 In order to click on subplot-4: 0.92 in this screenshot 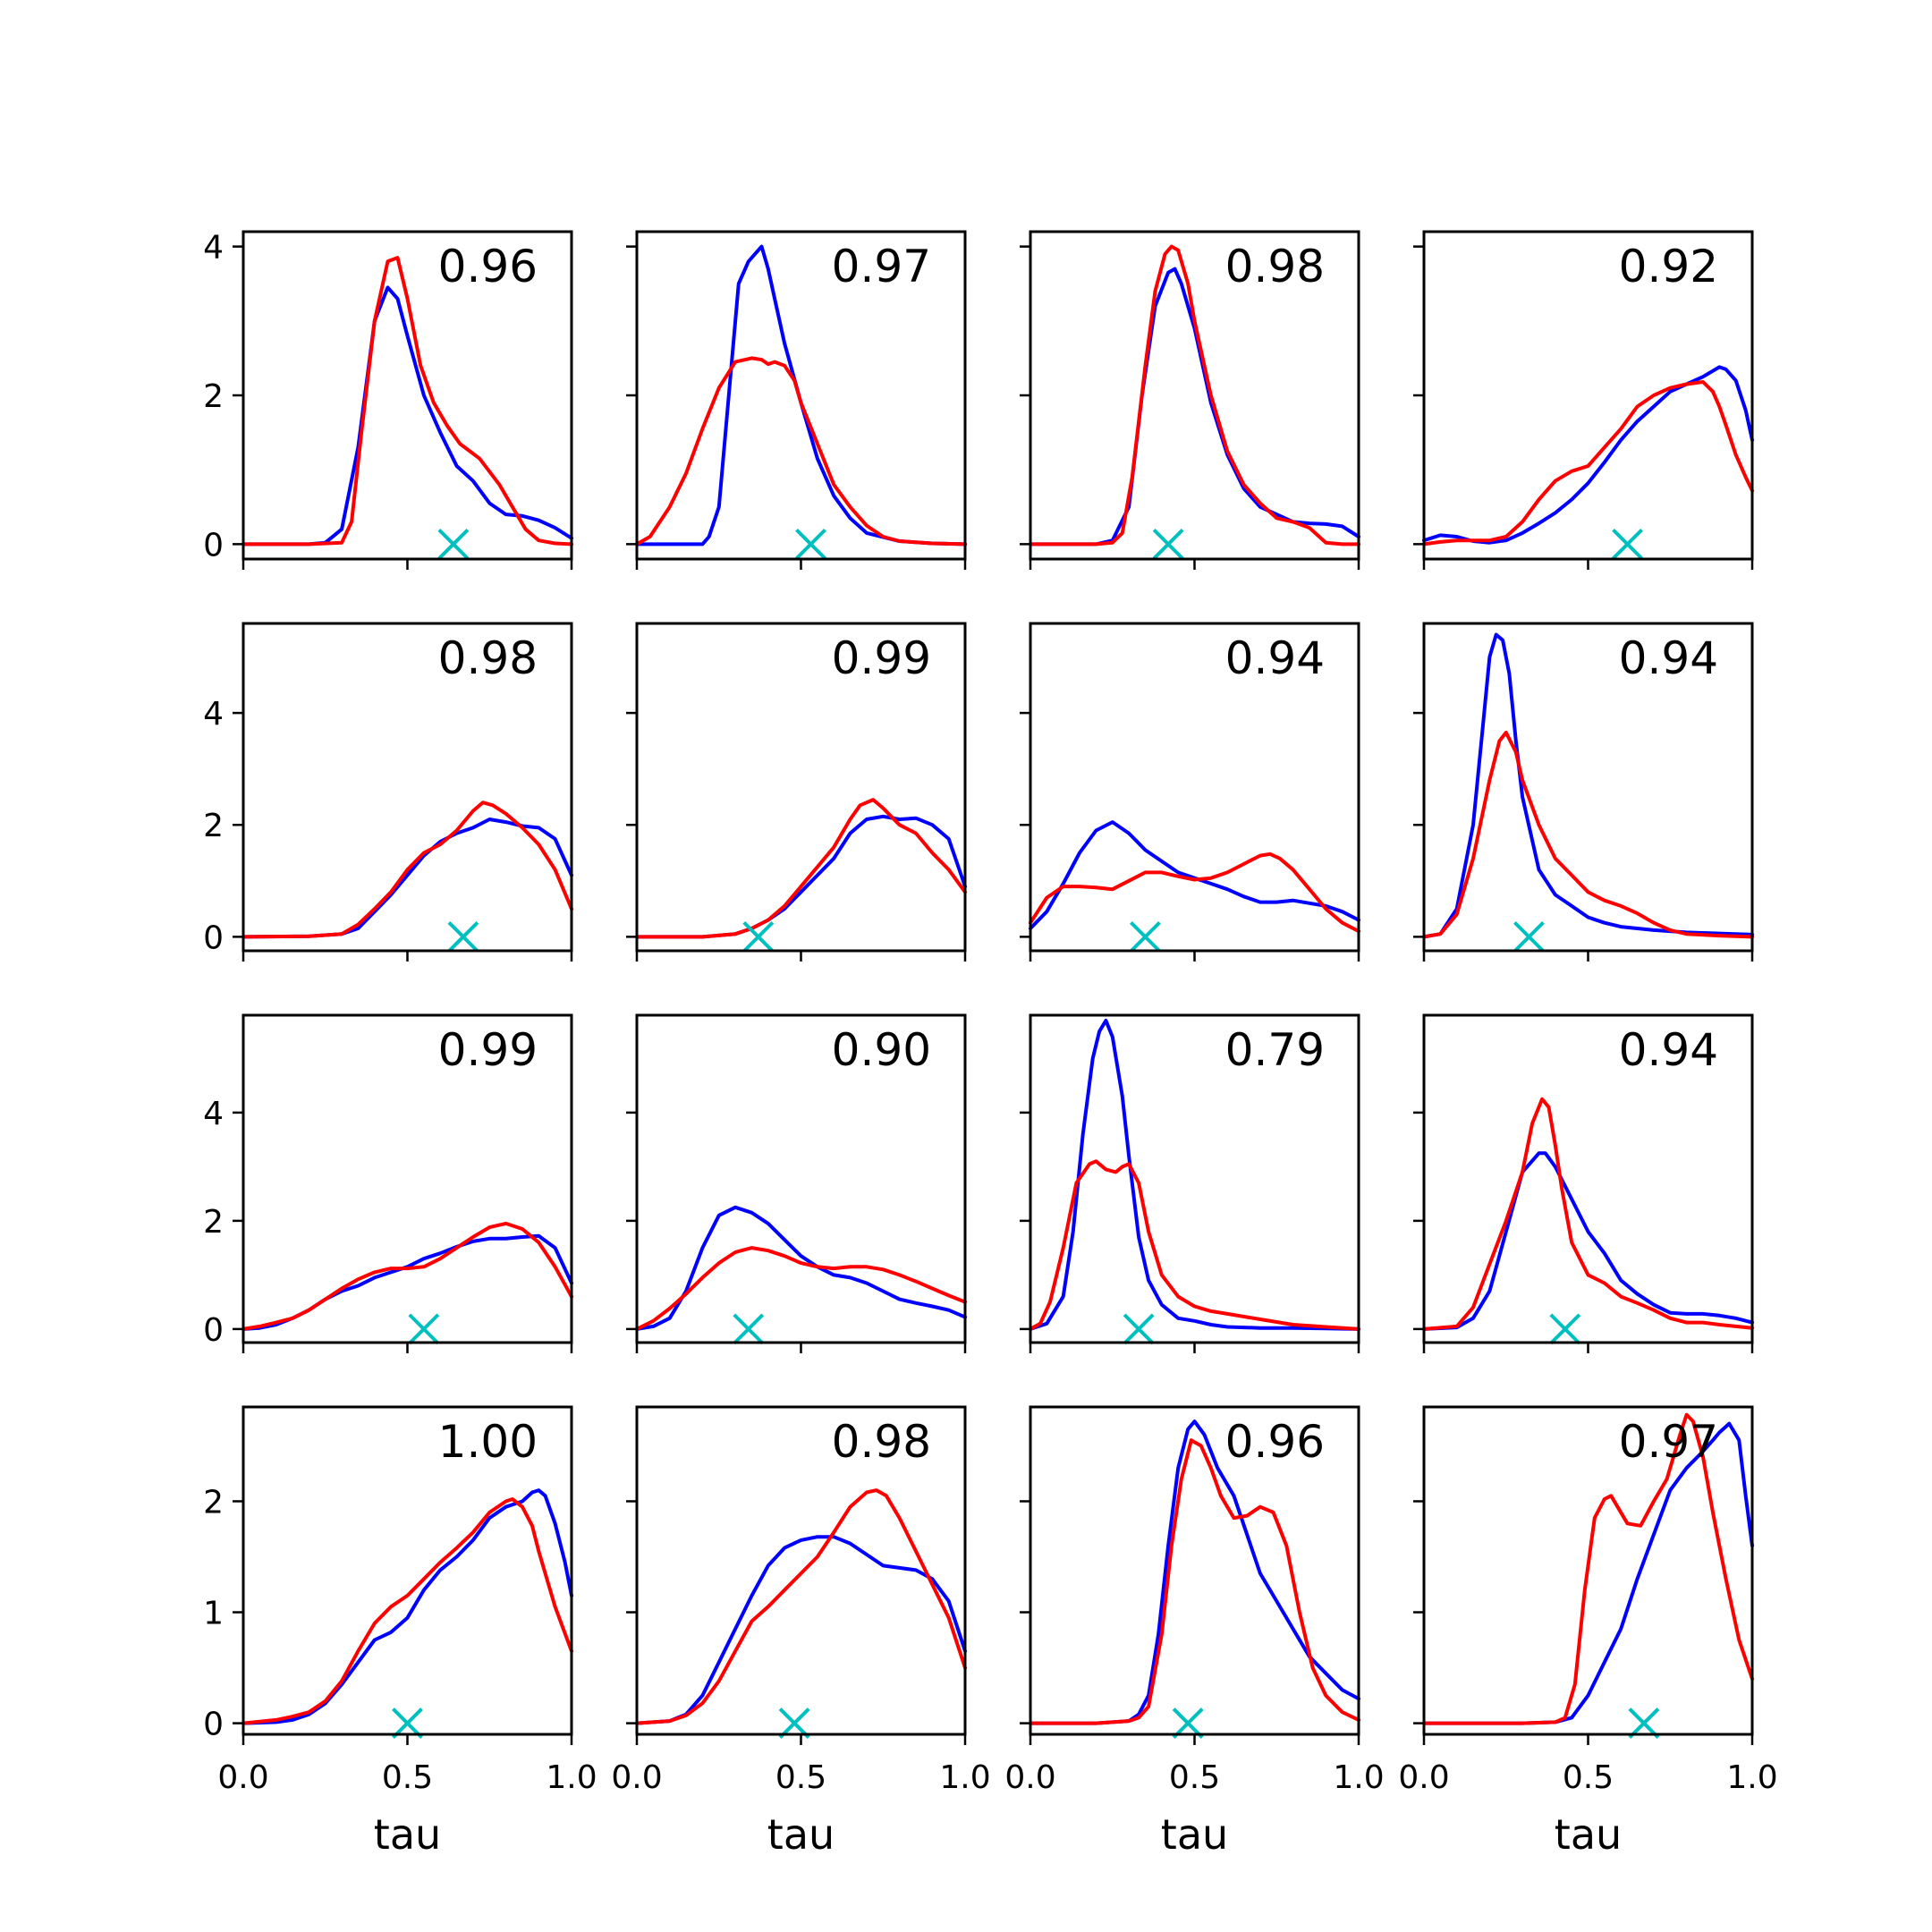, I will do `click(1583, 400)`.